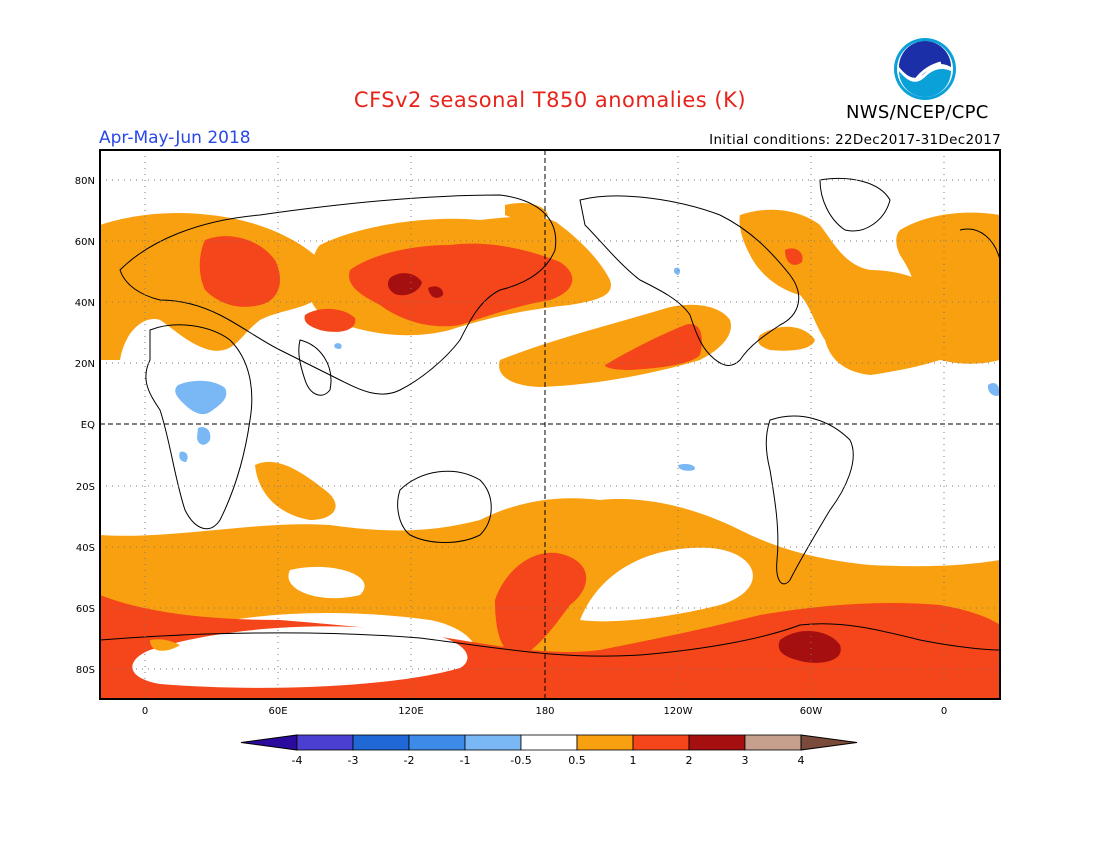 The width and height of the screenshot is (1100, 850). I want to click on colorbar-arrow-high, so click(829, 742).